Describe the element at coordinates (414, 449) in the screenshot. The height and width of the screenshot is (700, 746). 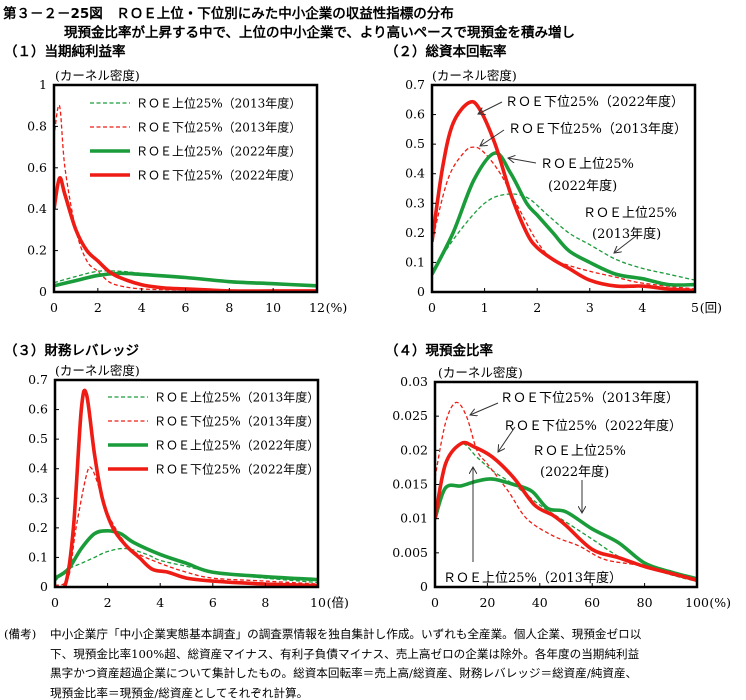
I see `y-tick-label: 0.02` at that location.